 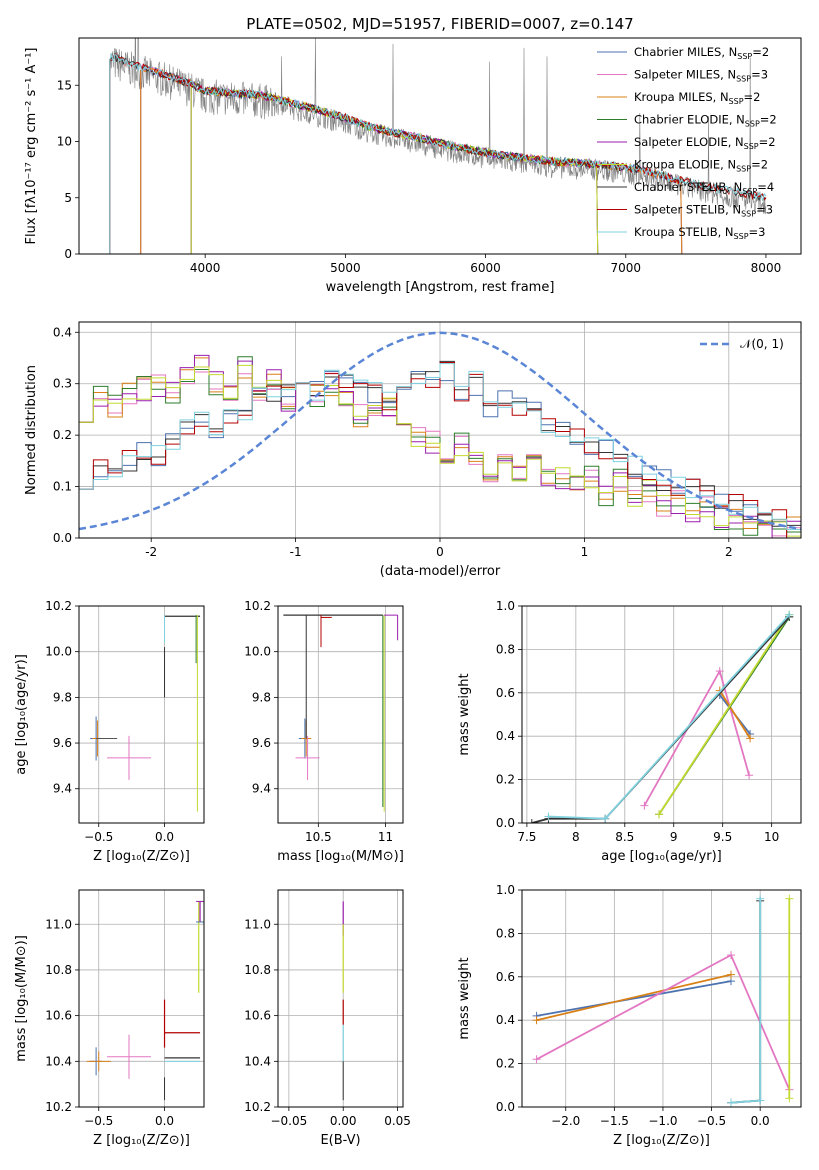 What do you see at coordinates (722, 837) in the screenshot?
I see `x-tick-label: 9.5` at bounding box center [722, 837].